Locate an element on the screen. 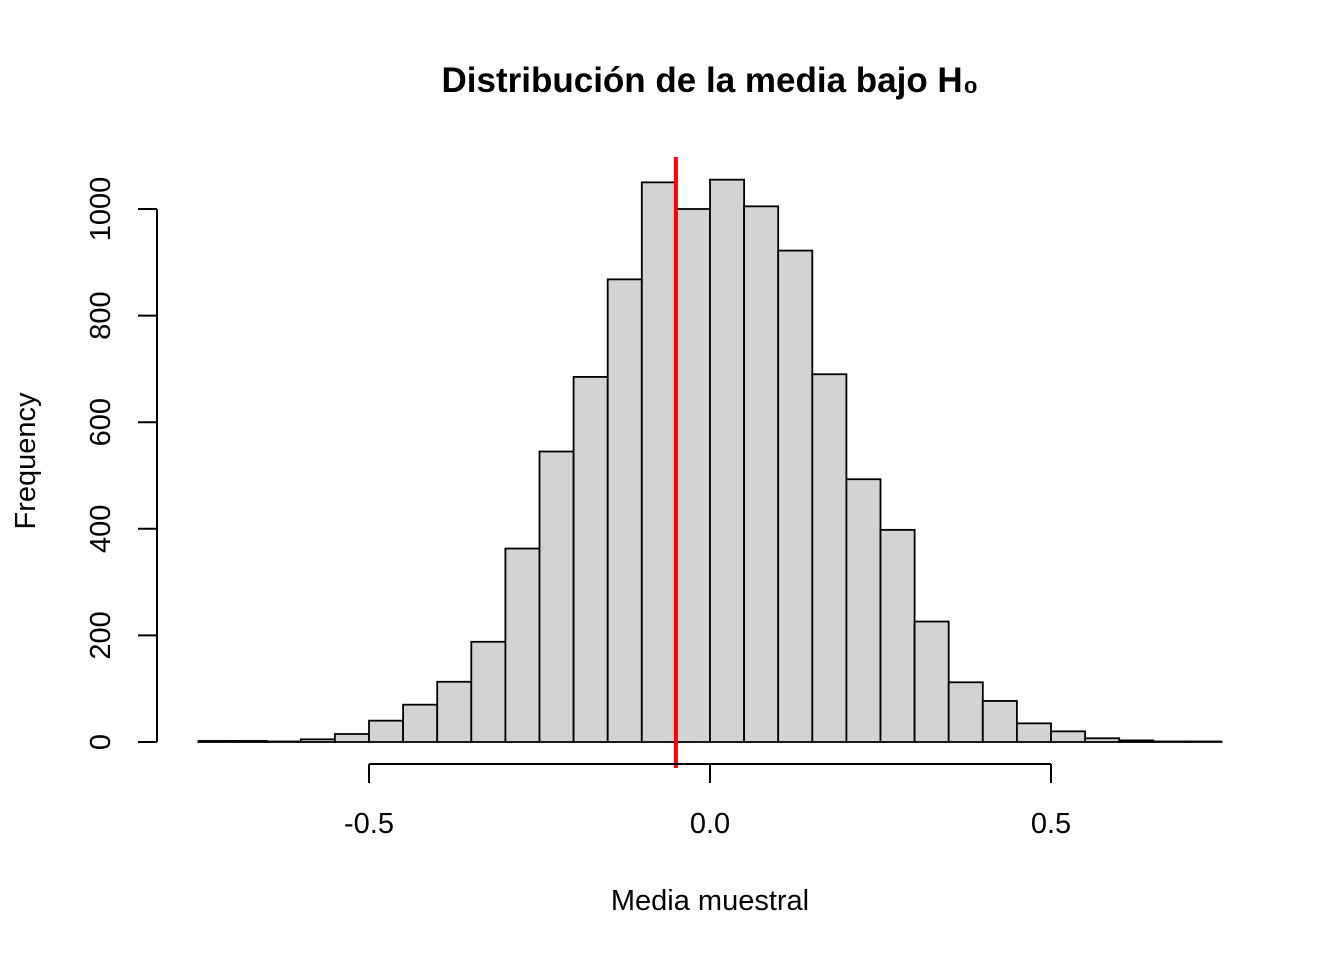 The height and width of the screenshot is (960, 1344). y-tick-label: 200 is located at coordinates (101, 635).